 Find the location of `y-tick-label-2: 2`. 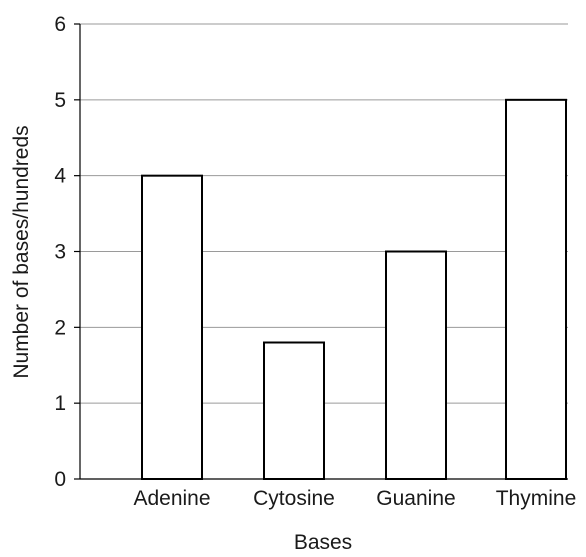

y-tick-label-2: 2 is located at coordinates (60, 327).